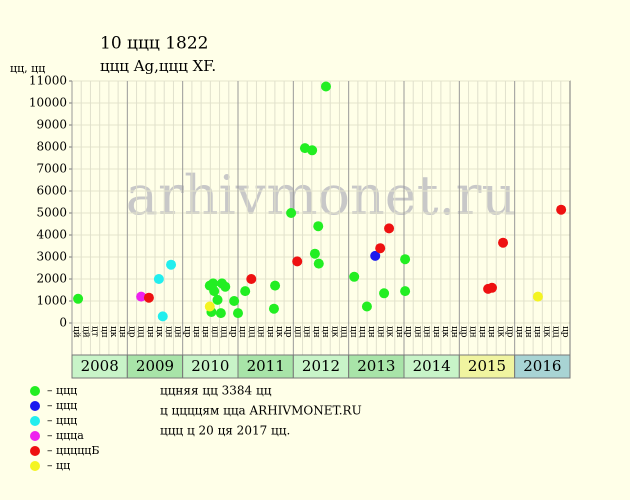 This screenshot has width=630, height=500. I want to click on legend-label: – цццццБ, so click(73, 450).